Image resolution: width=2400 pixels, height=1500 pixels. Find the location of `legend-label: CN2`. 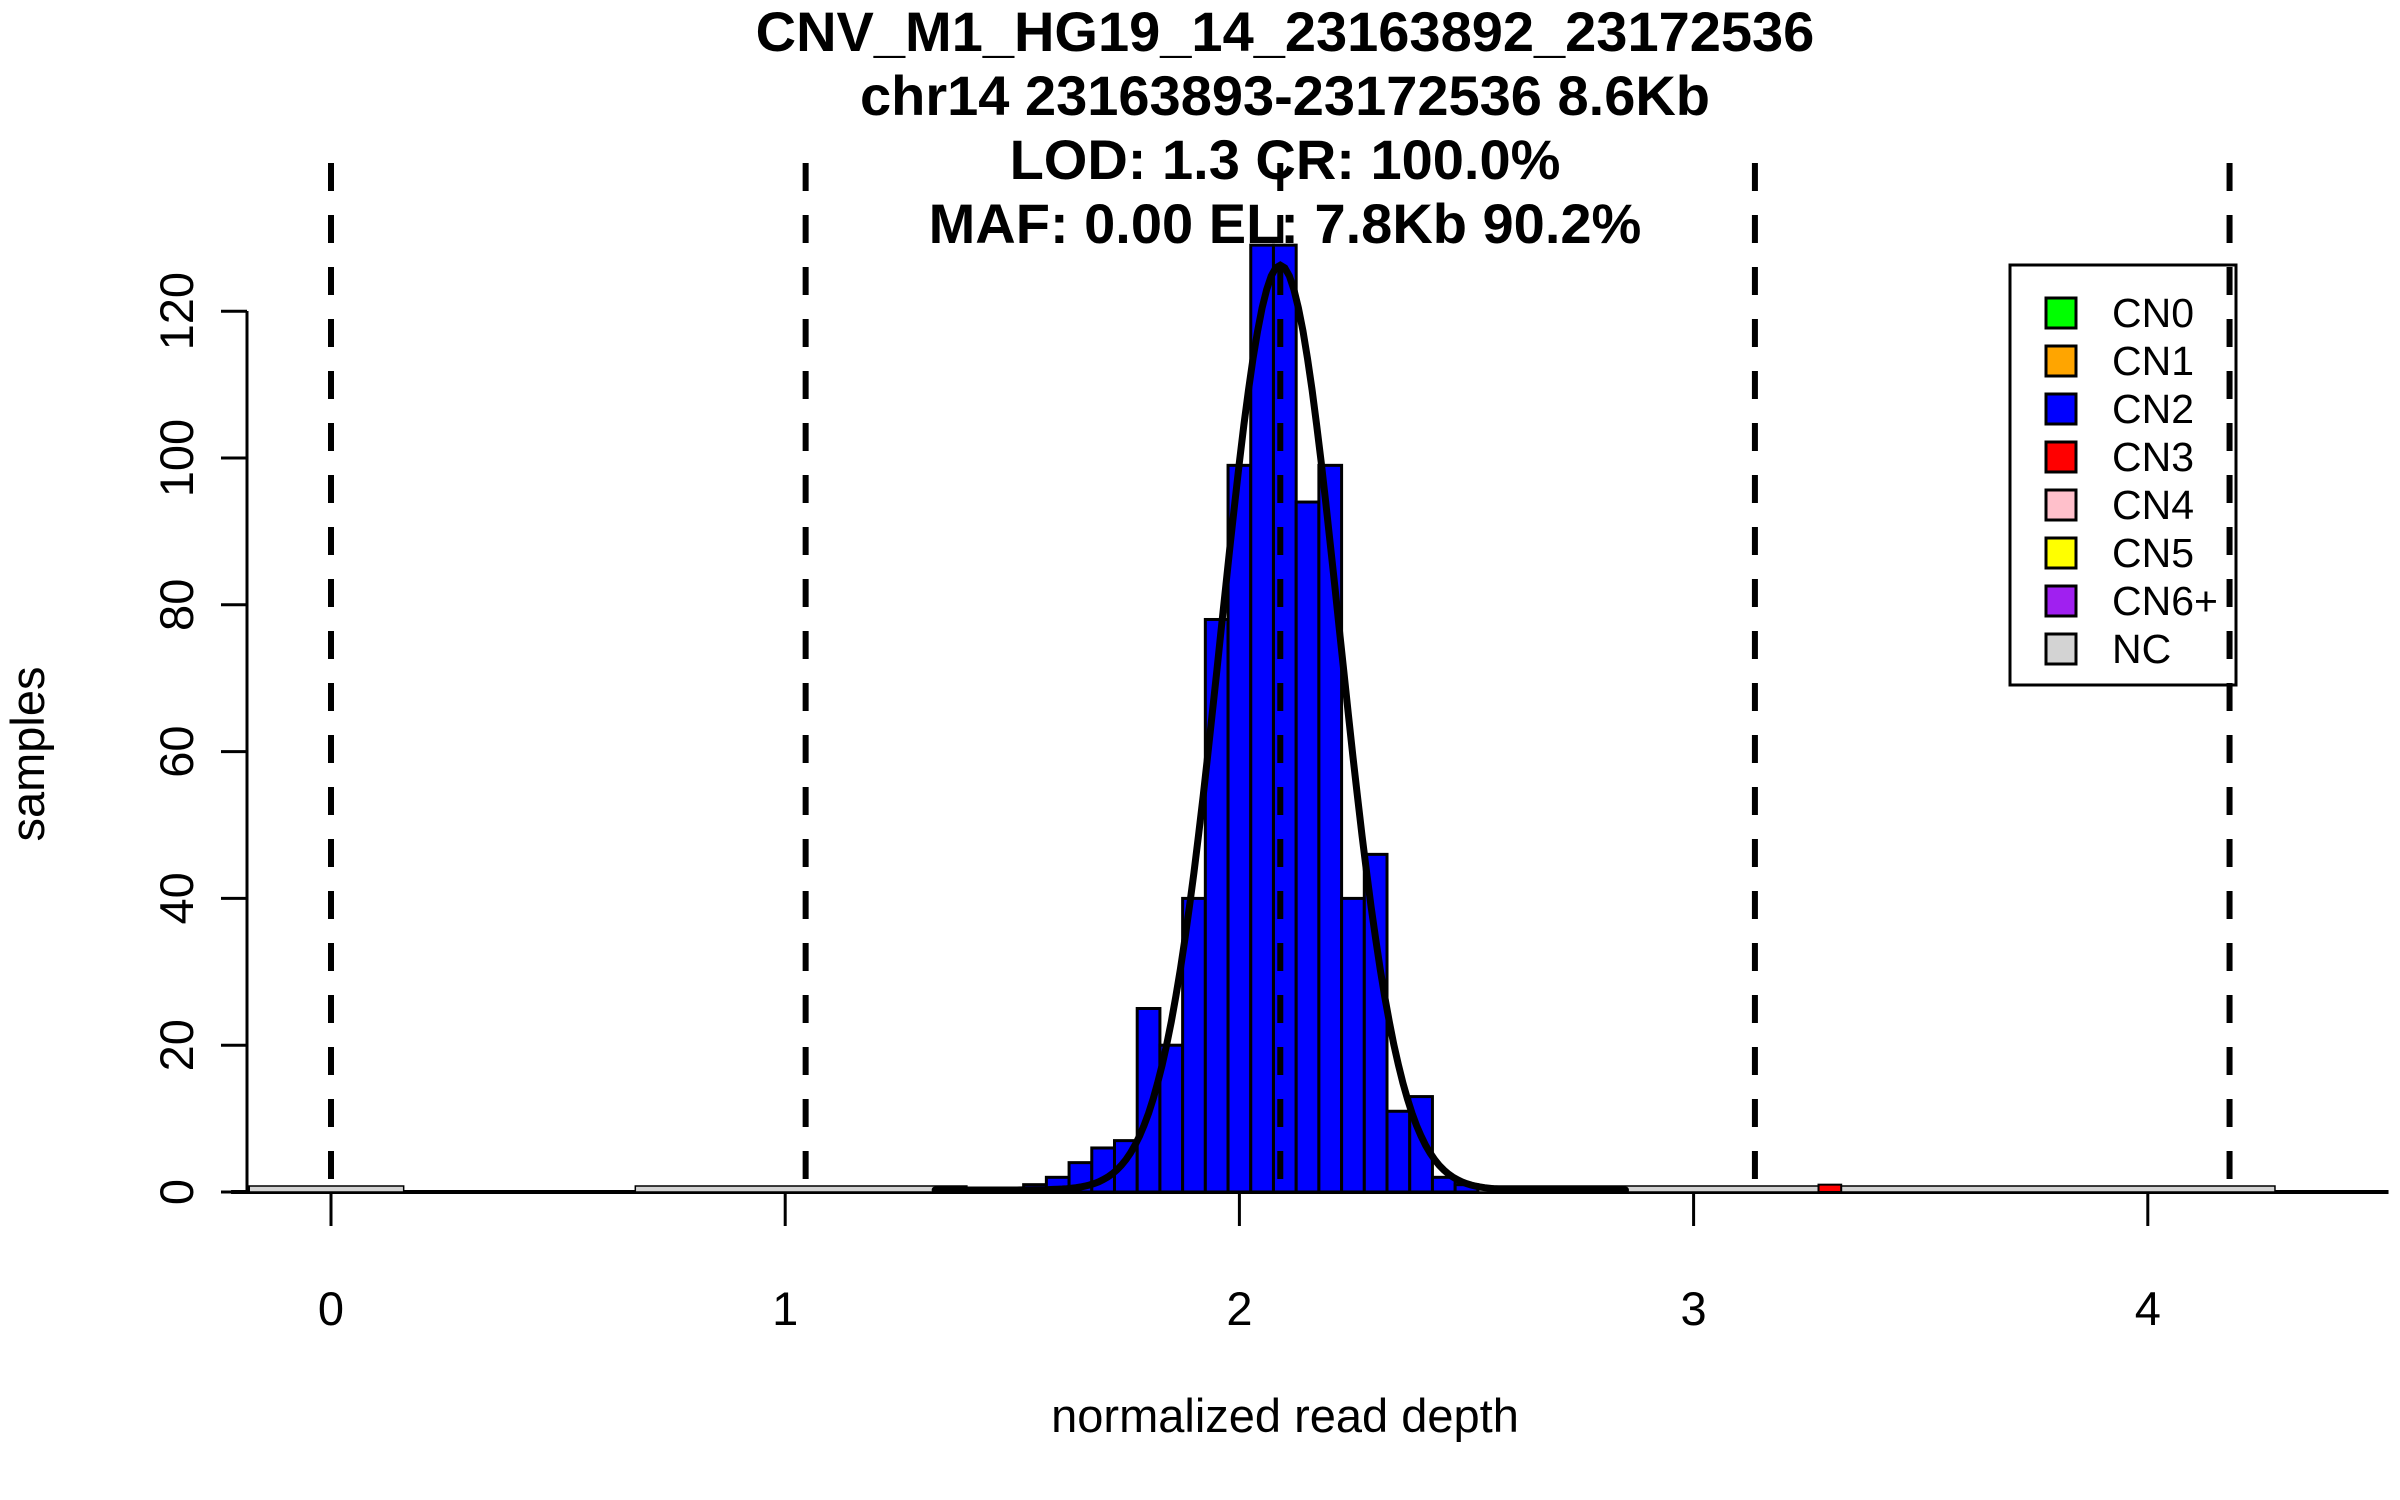

legend-label: CN2 is located at coordinates (2153, 409).